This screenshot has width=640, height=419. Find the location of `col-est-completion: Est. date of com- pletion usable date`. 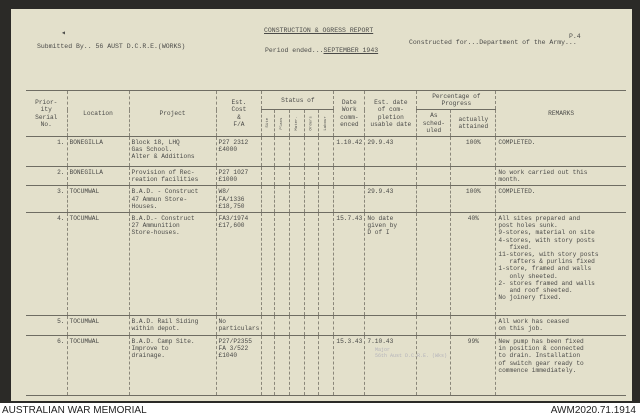

col-est-completion: Est. date of com- pletion usable date is located at coordinates (390, 113).